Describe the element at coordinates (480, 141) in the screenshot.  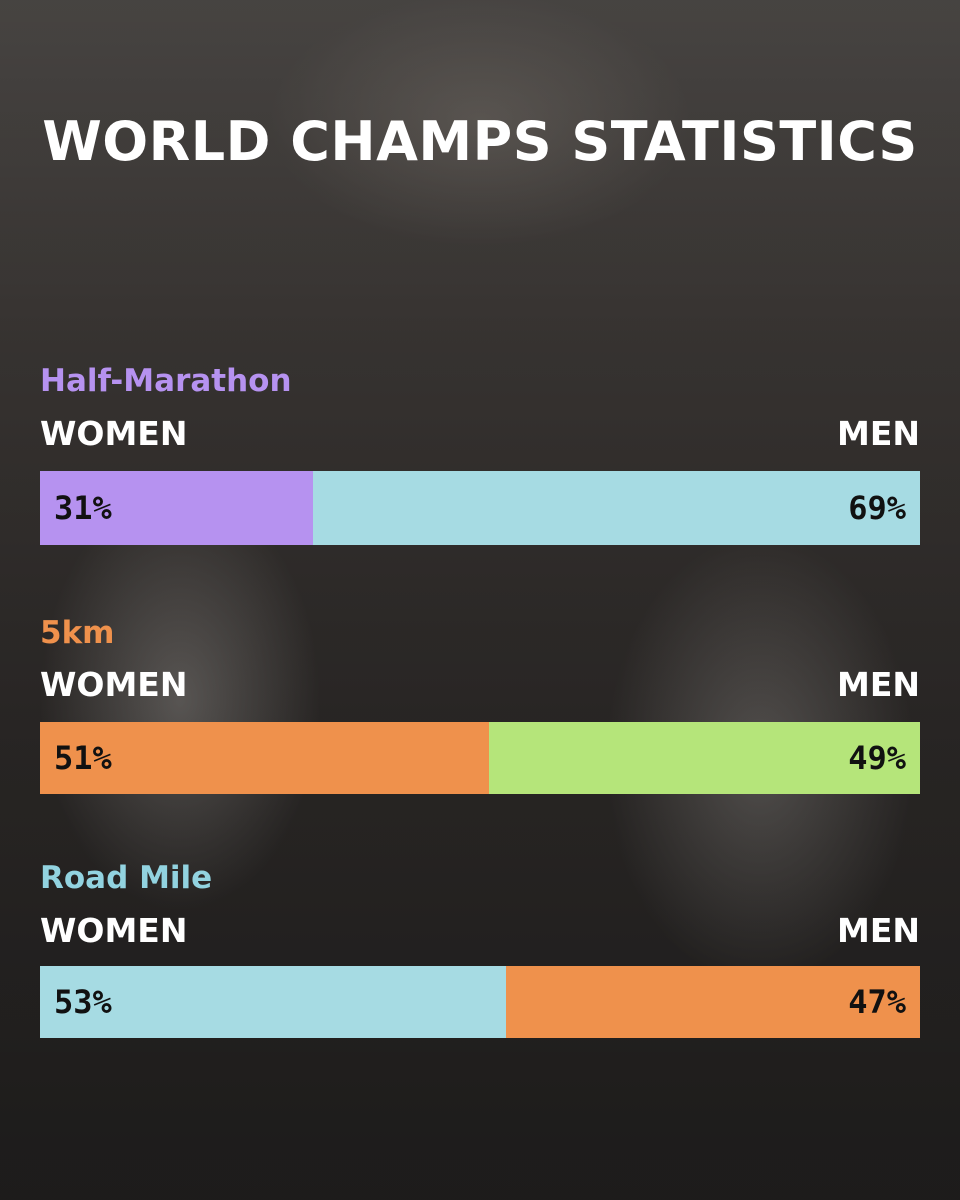
I see `page-title: WORLD CHAMPS STATISTICS` at that location.